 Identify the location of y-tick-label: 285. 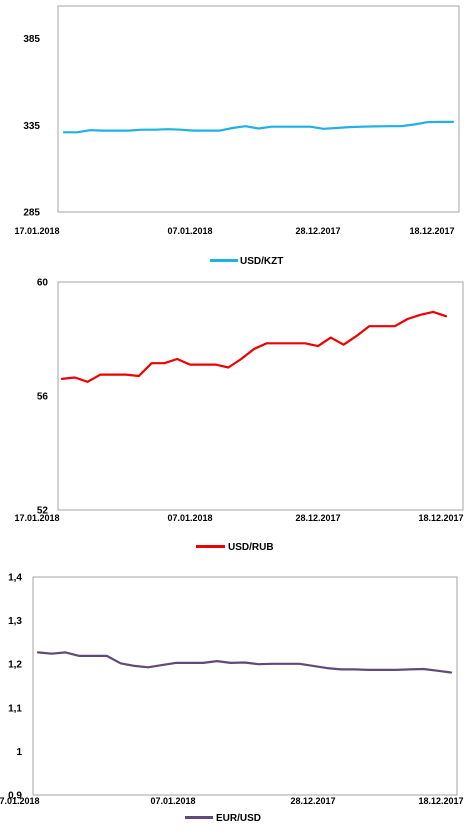
(31, 213).